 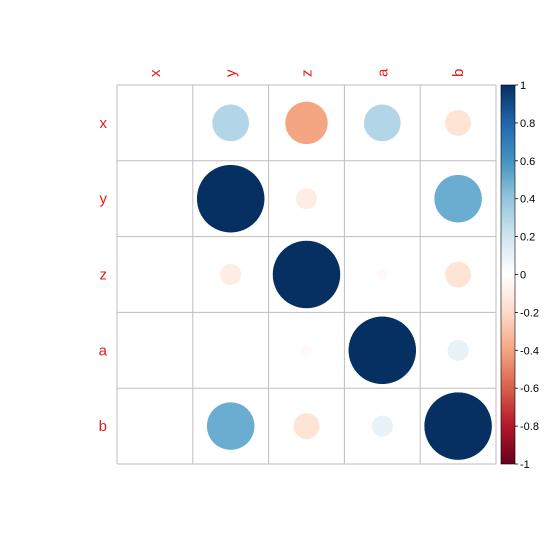 What do you see at coordinates (382, 123) in the screenshot?
I see `corr-circle-x-a` at bounding box center [382, 123].